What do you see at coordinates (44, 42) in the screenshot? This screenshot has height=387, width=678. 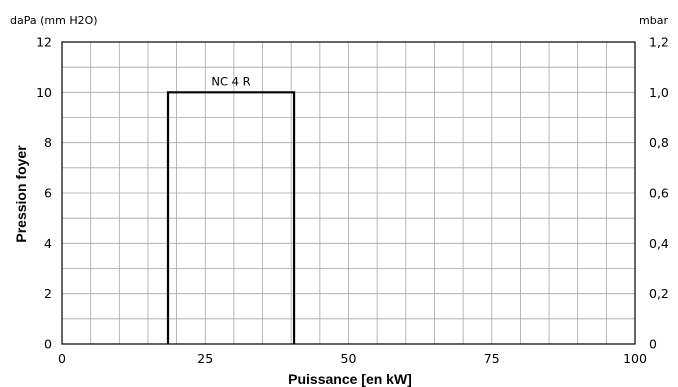 I see `y-left-tick-label: 12` at bounding box center [44, 42].